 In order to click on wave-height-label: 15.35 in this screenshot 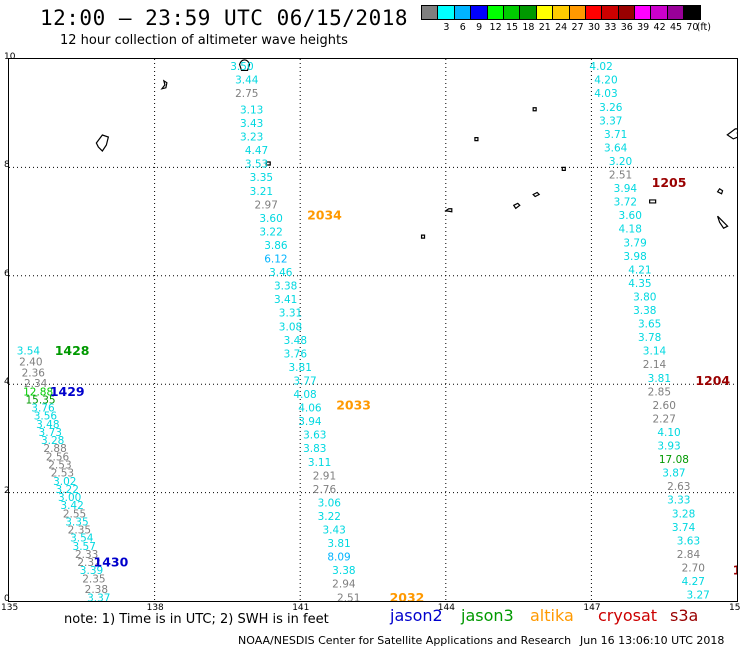, I will do `click(41, 400)`.